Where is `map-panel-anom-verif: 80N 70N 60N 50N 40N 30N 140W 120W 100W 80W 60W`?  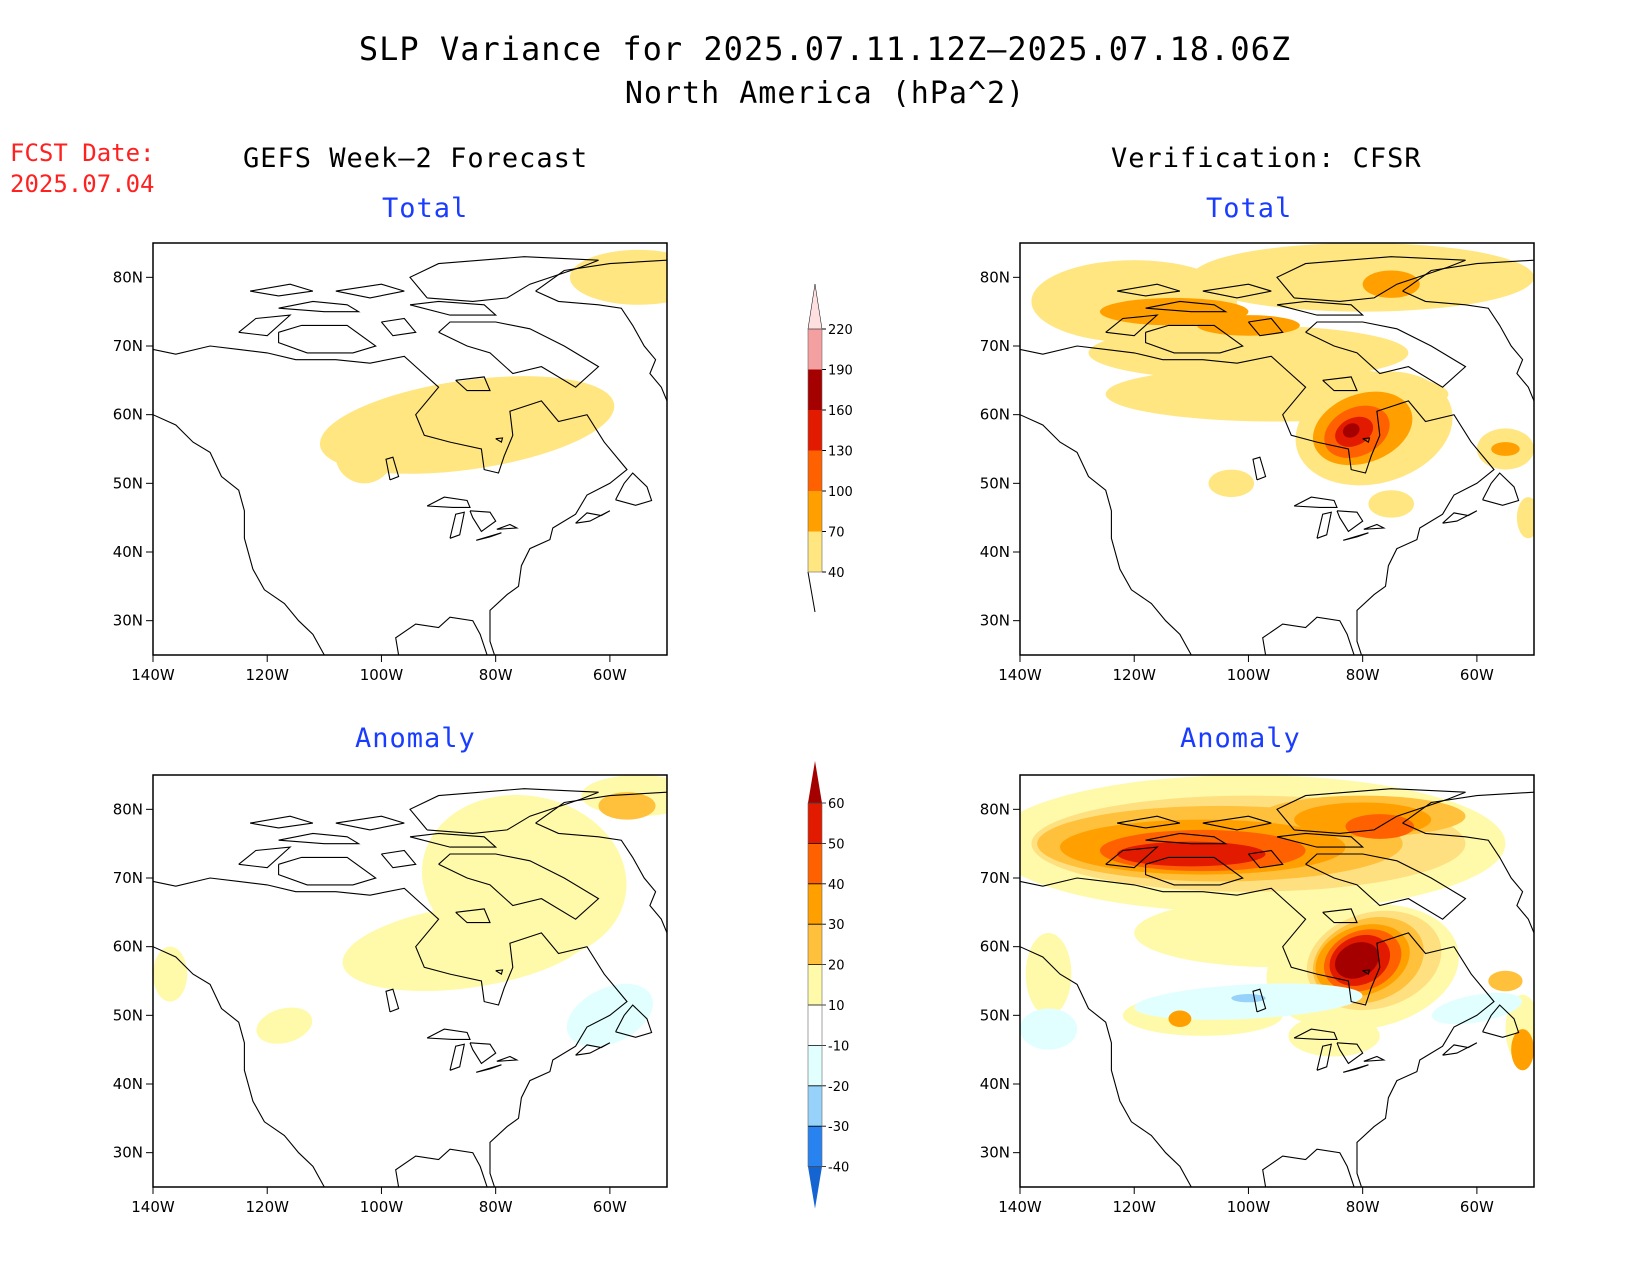
map-panel-anom-verif: 80N 70N 60N 50N 40N 30N 140W 120W 100W 80W 60W is located at coordinates (1257, 995).